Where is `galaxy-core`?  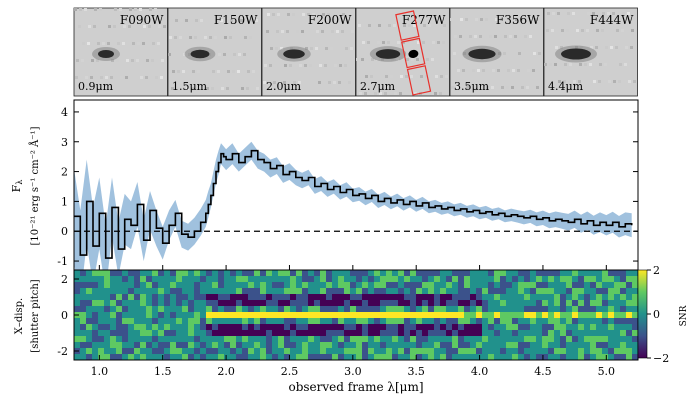 galaxy-core is located at coordinates (294, 54).